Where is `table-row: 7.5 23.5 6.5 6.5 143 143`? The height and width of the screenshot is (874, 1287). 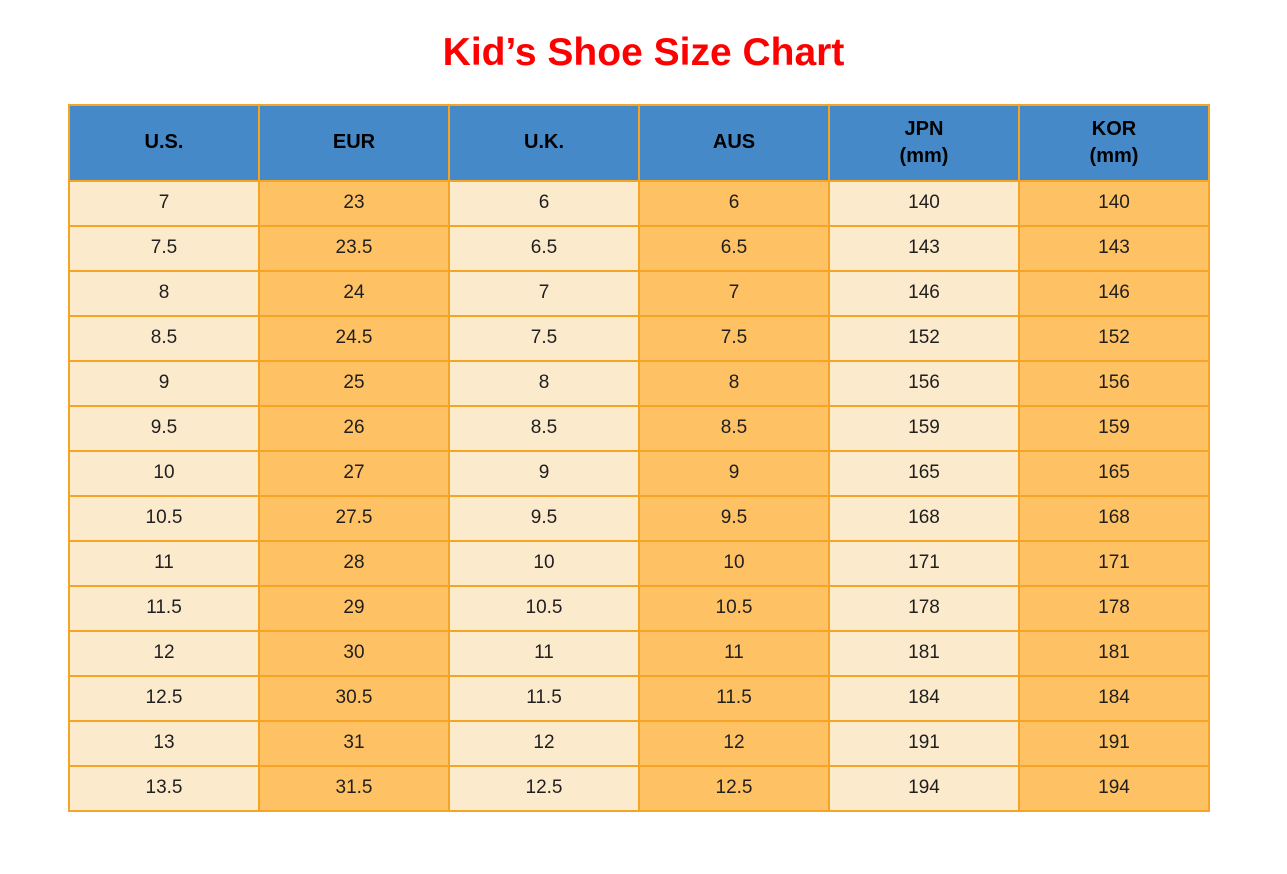
table-row: 7.5 23.5 6.5 6.5 143 143 is located at coordinates (639, 248).